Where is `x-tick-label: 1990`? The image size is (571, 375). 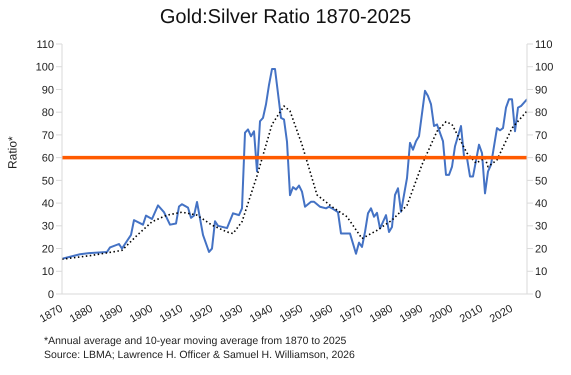 x-tick-label: 1990 is located at coordinates (411, 314).